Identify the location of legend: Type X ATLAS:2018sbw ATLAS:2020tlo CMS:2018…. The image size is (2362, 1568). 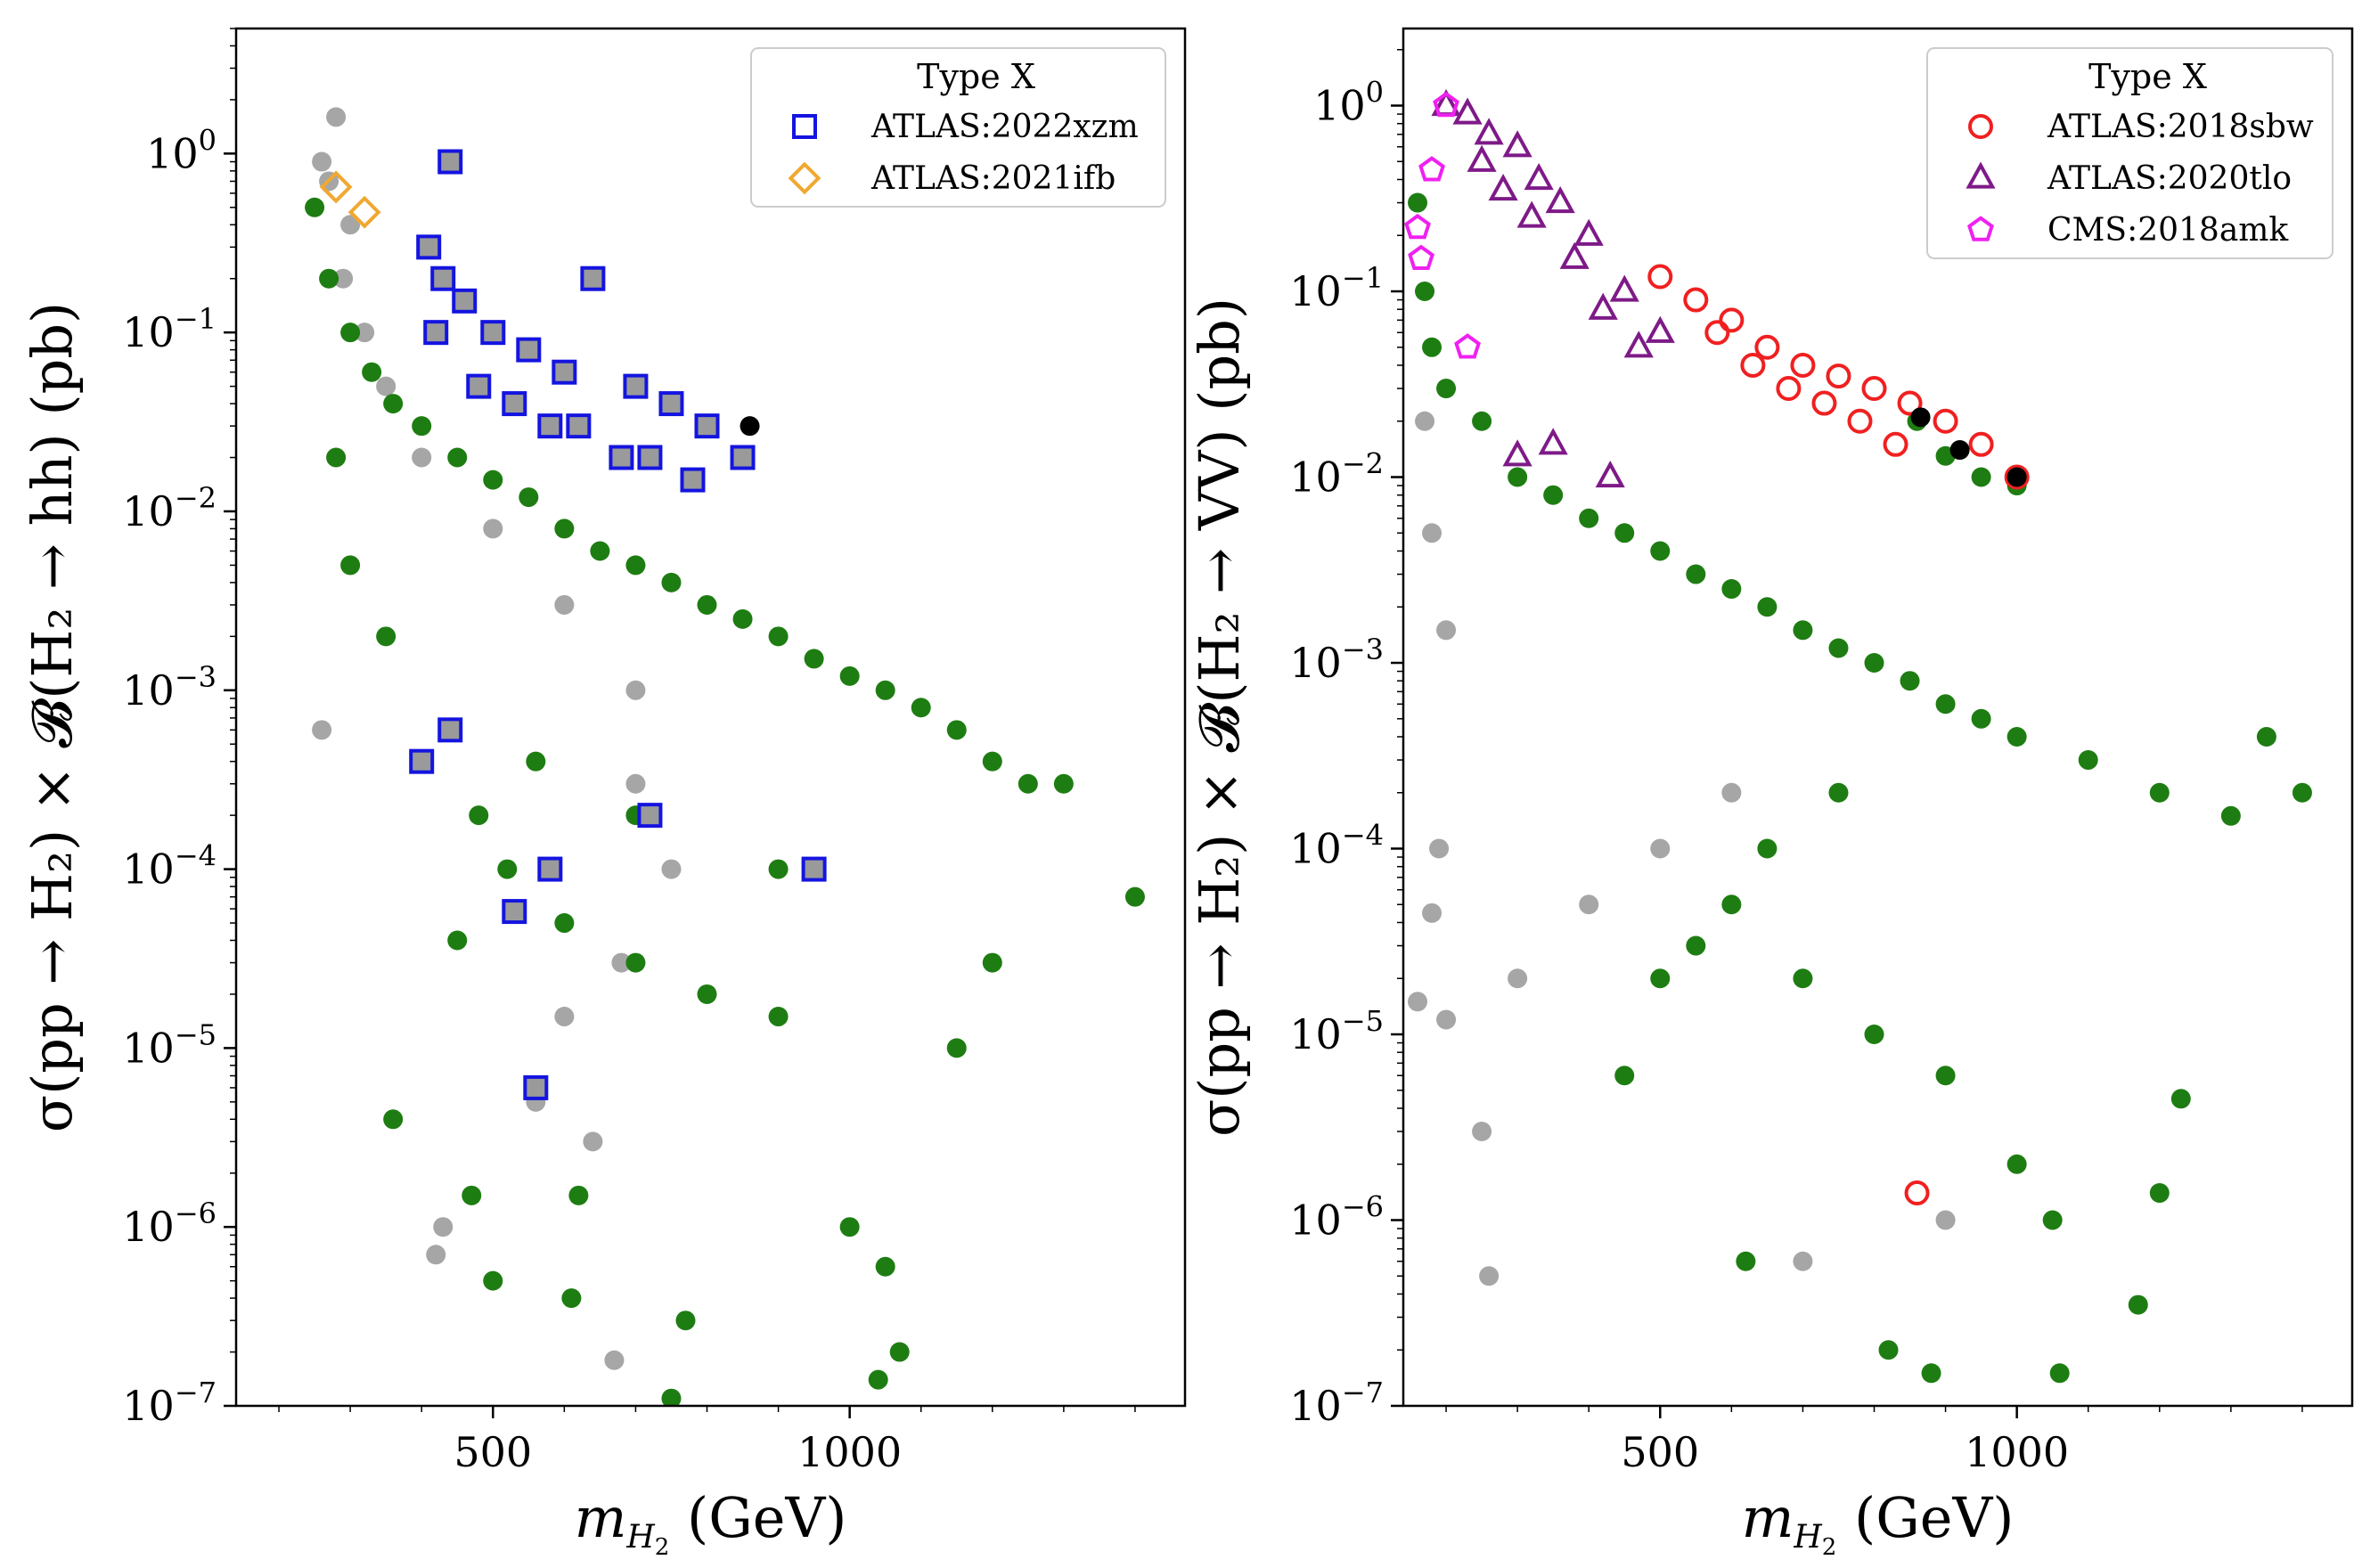
(2129, 153).